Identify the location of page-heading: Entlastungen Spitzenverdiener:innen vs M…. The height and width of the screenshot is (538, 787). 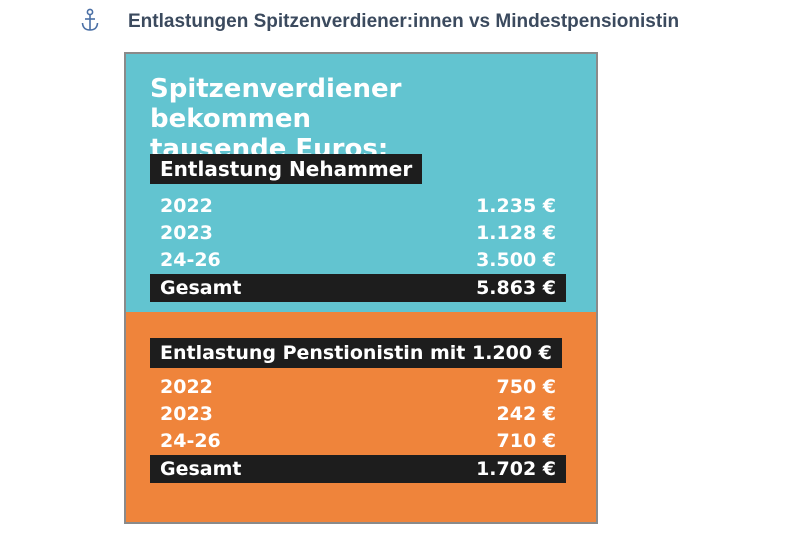
(404, 21).